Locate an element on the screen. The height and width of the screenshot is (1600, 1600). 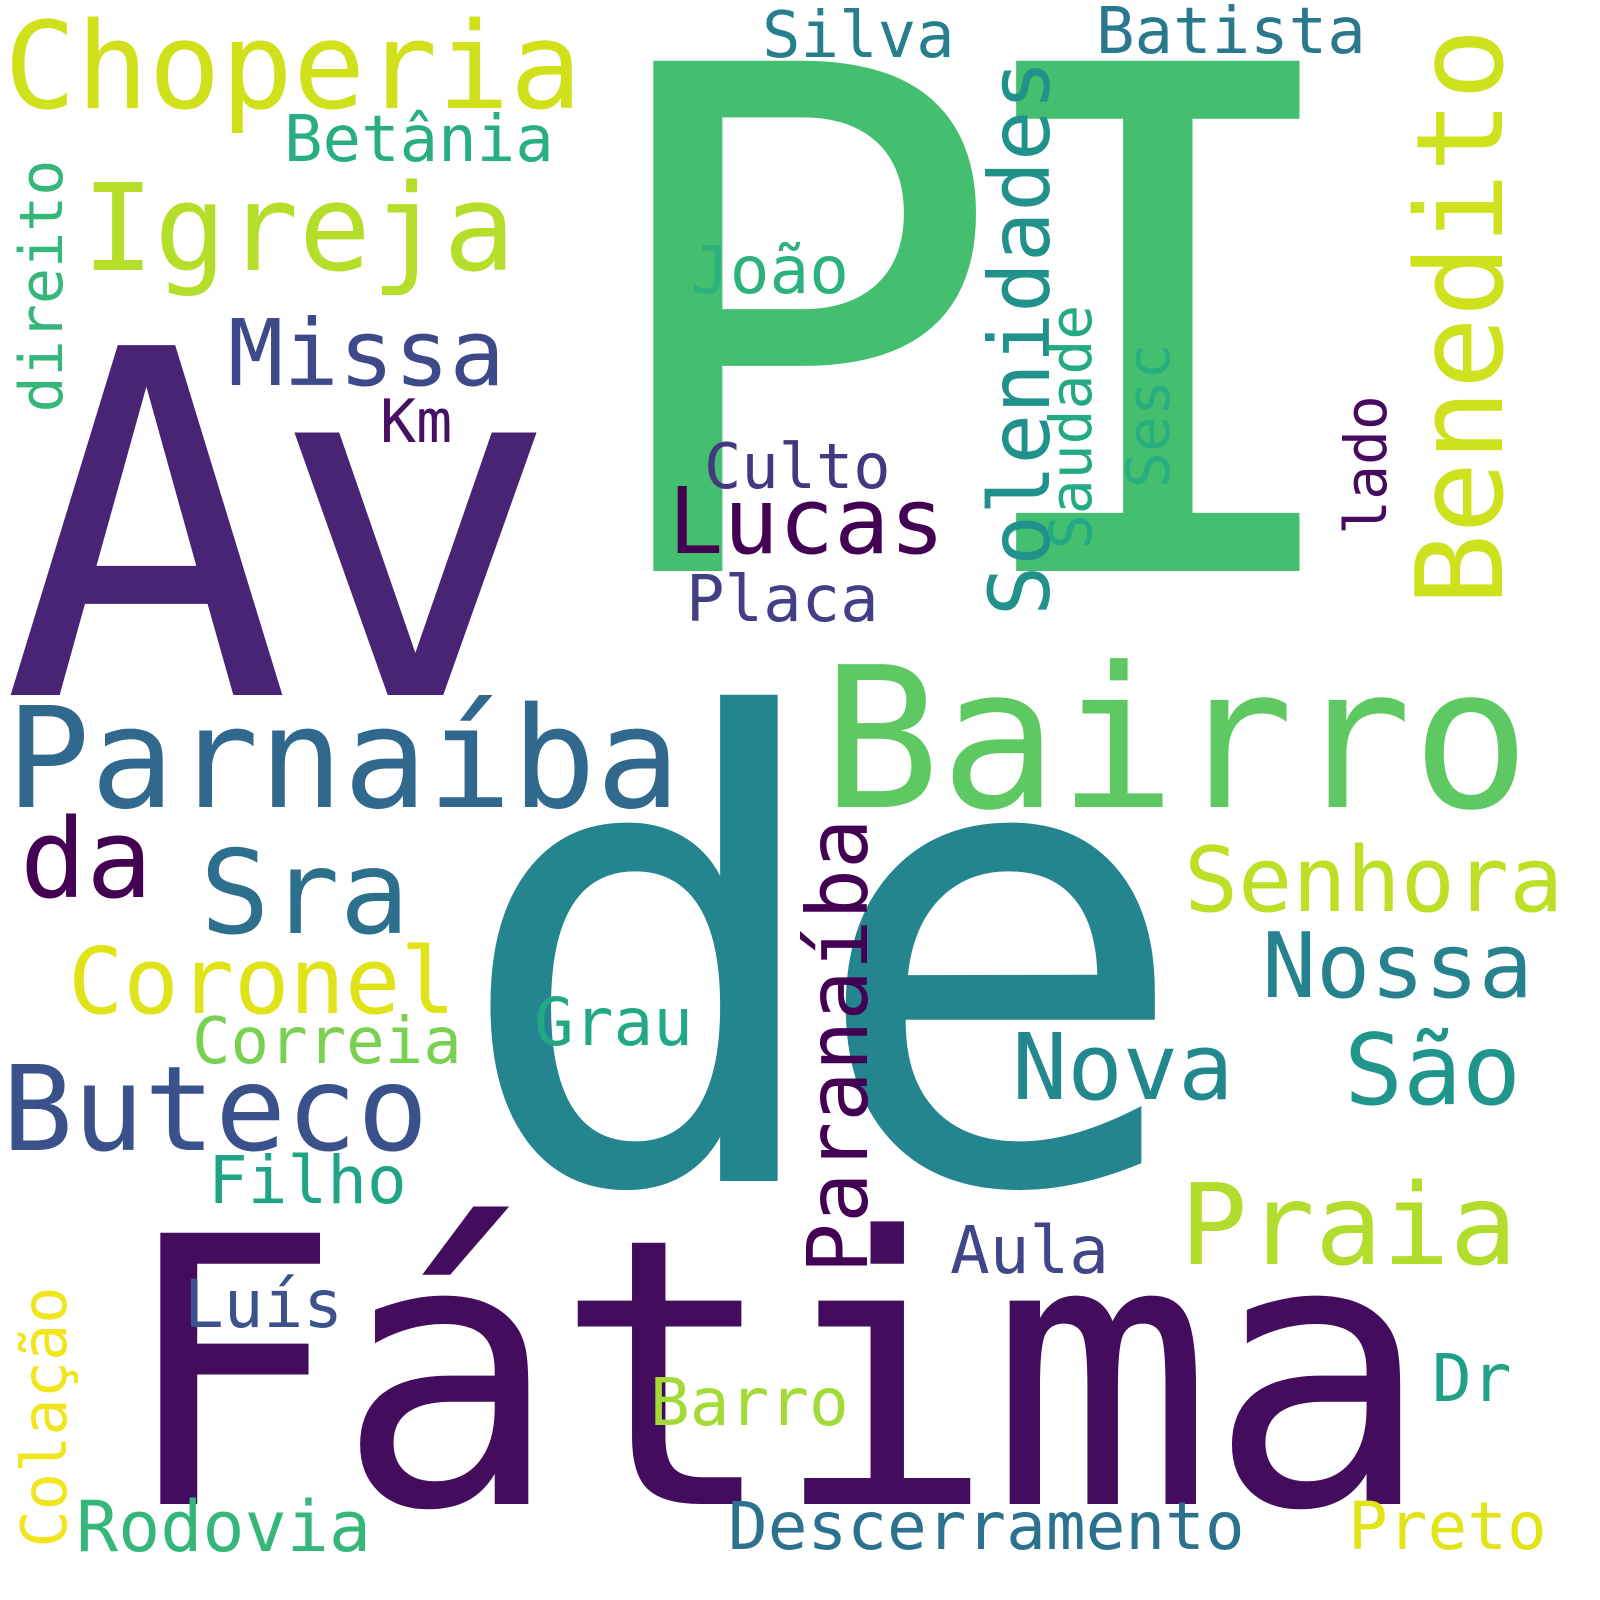
word-silva: Silva is located at coordinates (858, 36).